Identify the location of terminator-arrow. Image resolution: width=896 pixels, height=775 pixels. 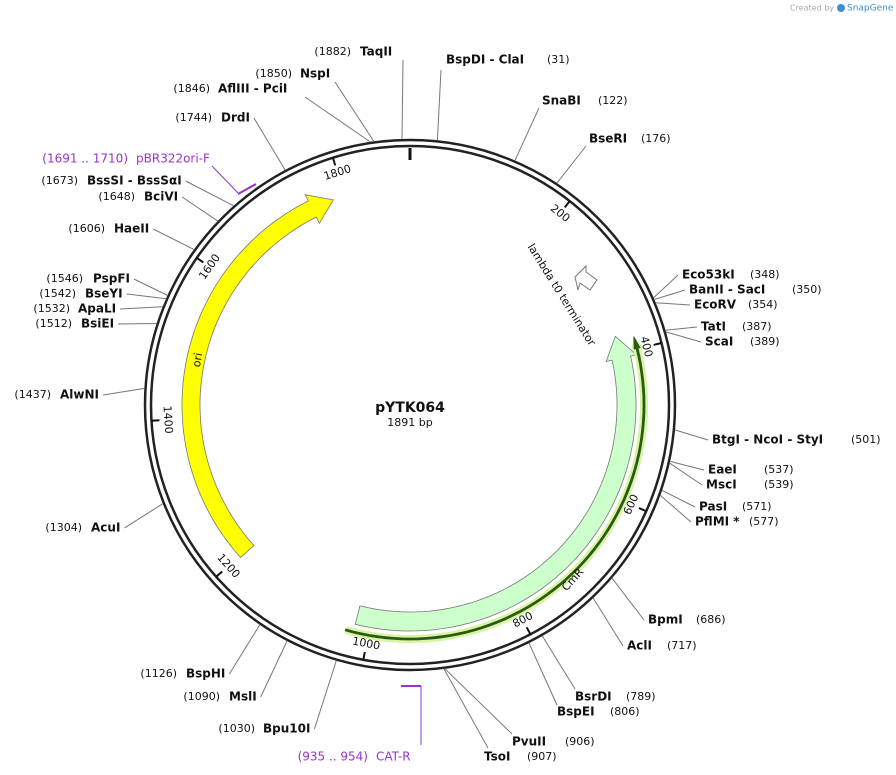
(586, 277).